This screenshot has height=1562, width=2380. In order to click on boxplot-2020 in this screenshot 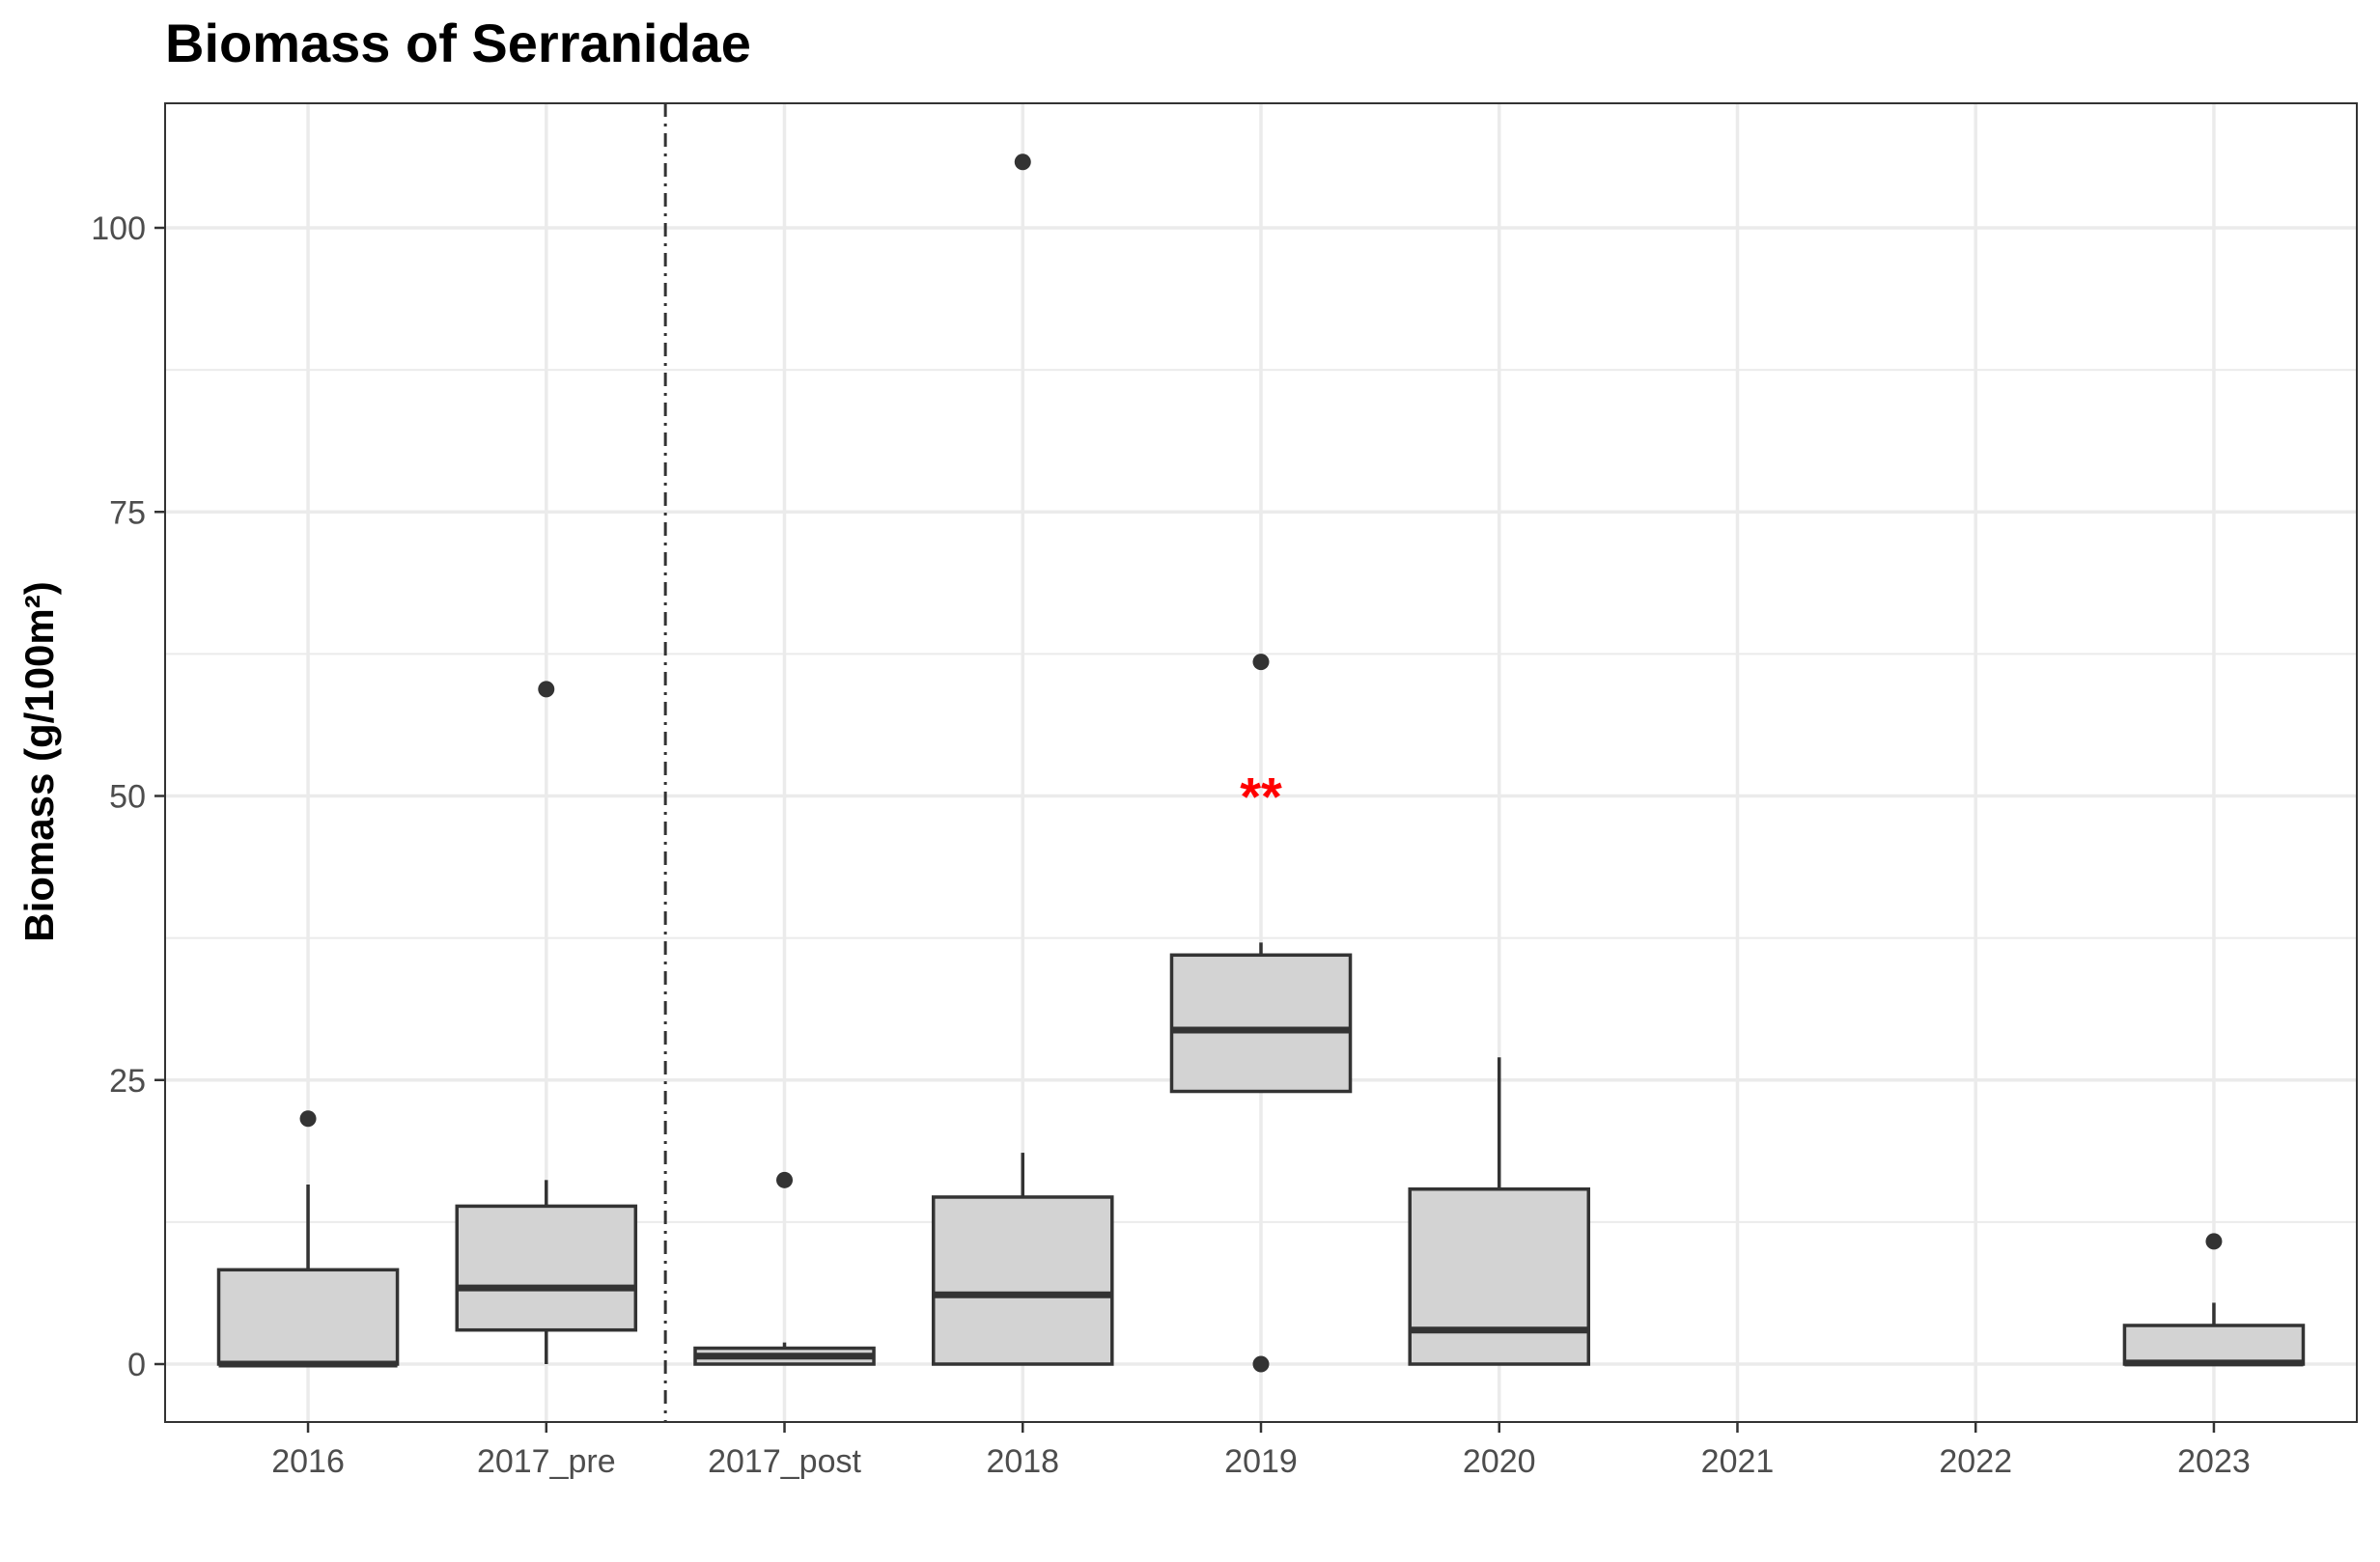, I will do `click(1500, 1211)`.